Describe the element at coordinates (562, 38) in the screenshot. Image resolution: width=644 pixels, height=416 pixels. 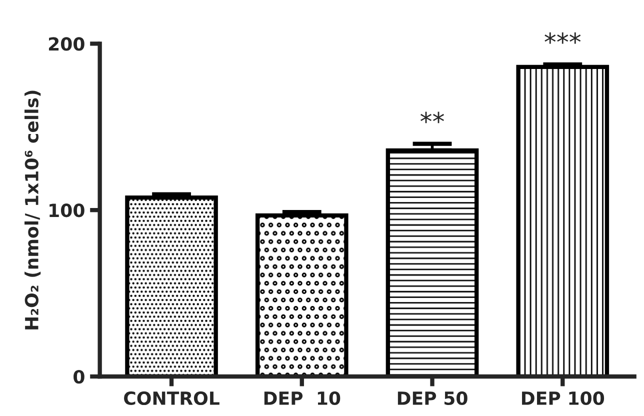
I see `annotation: ***` at that location.